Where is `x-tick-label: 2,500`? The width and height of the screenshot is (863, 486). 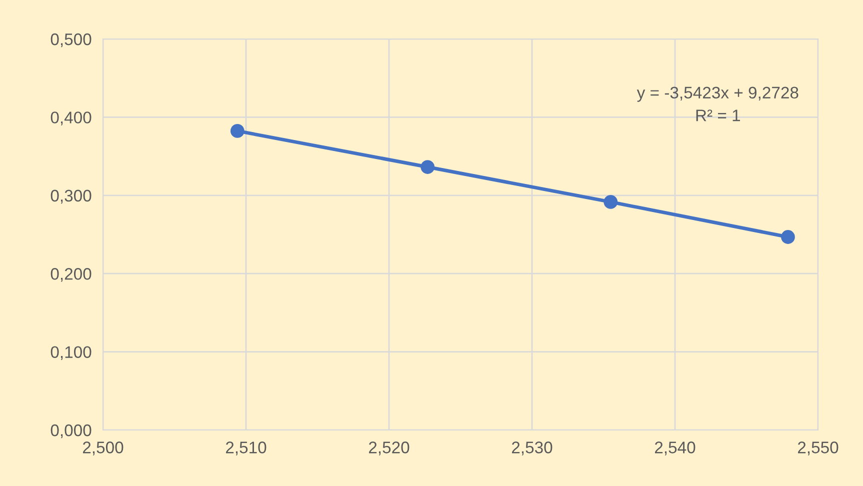 x-tick-label: 2,500 is located at coordinates (103, 449).